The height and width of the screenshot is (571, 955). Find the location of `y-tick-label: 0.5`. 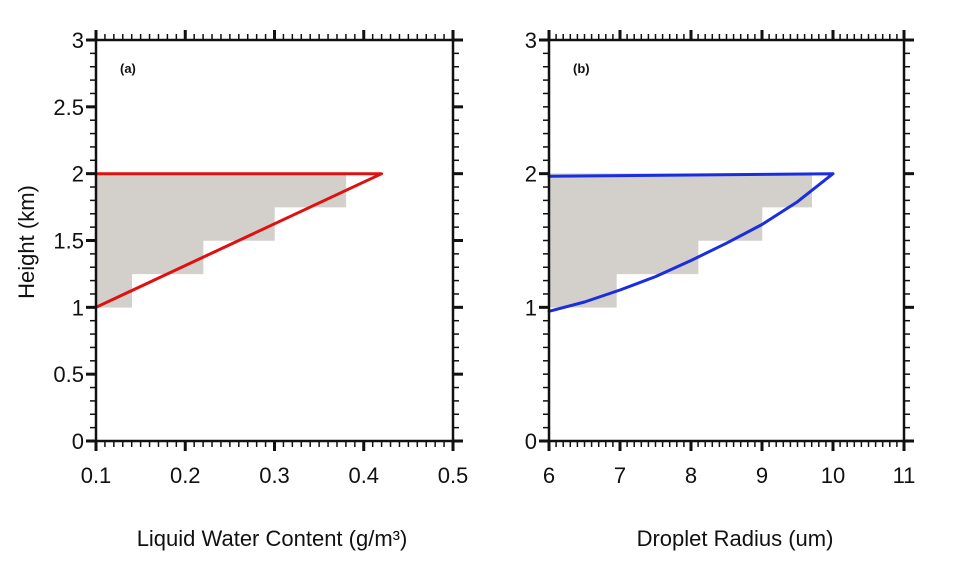

y-tick-label: 0.5 is located at coordinates (68, 374).